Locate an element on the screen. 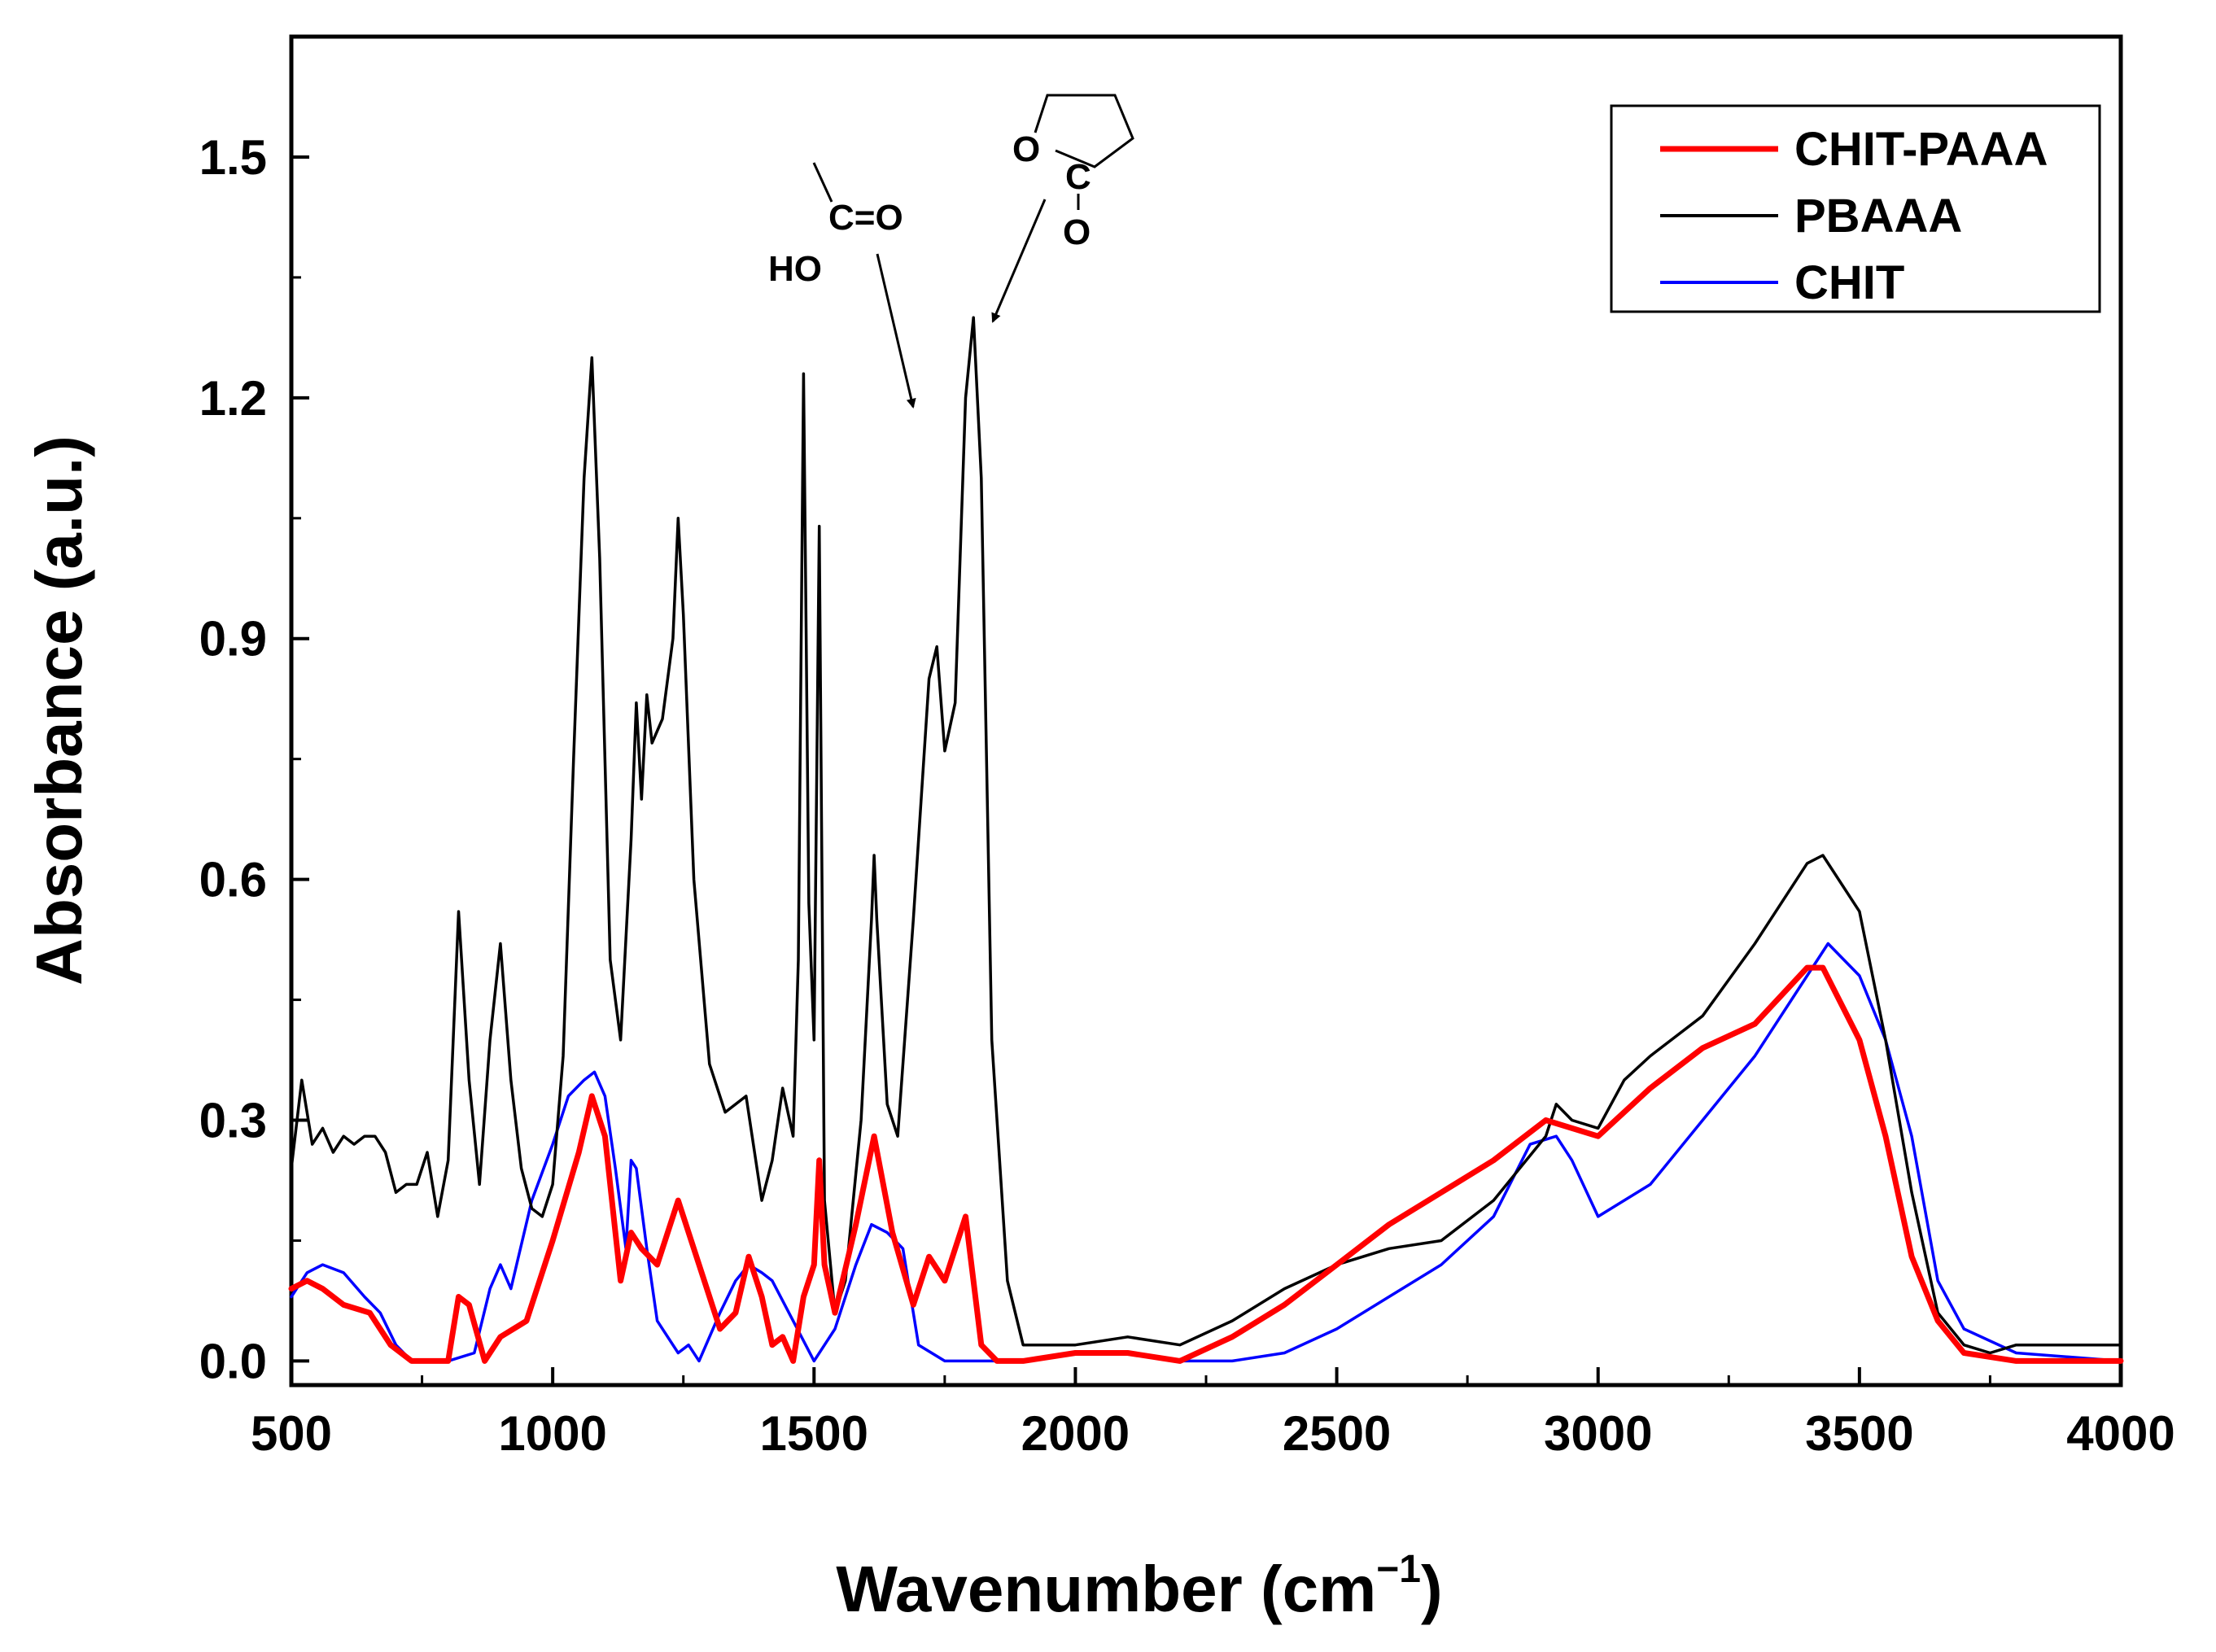 Image resolution: width=2216 pixels, height=1652 pixels. y-axis-ticks is located at coordinates (300, 759).